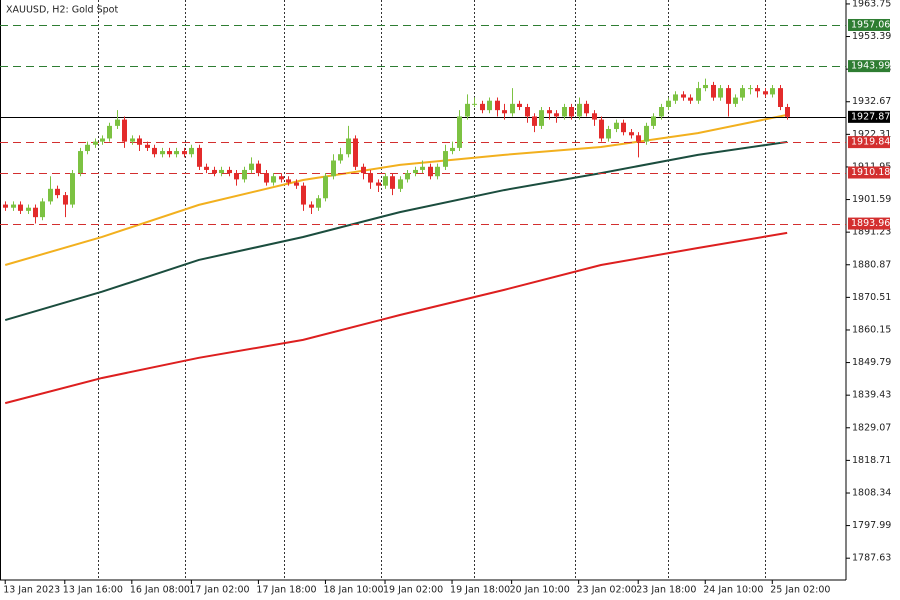 Image resolution: width=900 pixels, height=600 pixels. Describe the element at coordinates (160, 590) in the screenshot. I see `x-tick-label: 16 Jan 08:00` at that location.